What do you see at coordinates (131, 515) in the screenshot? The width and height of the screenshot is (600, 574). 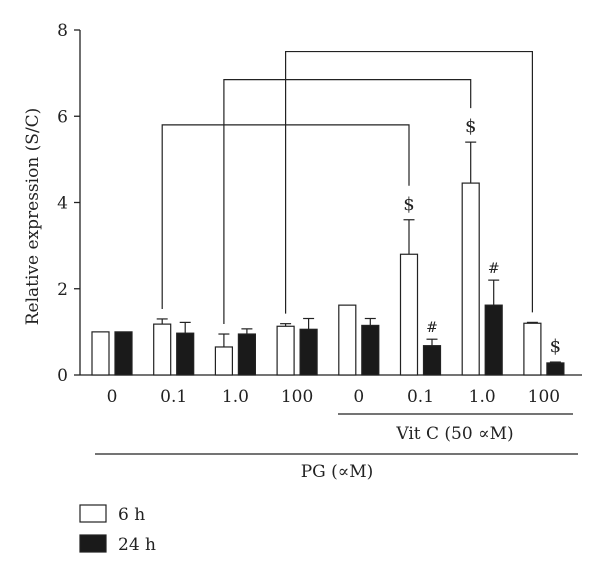 I see `legend-label: 6 h` at bounding box center [131, 515].